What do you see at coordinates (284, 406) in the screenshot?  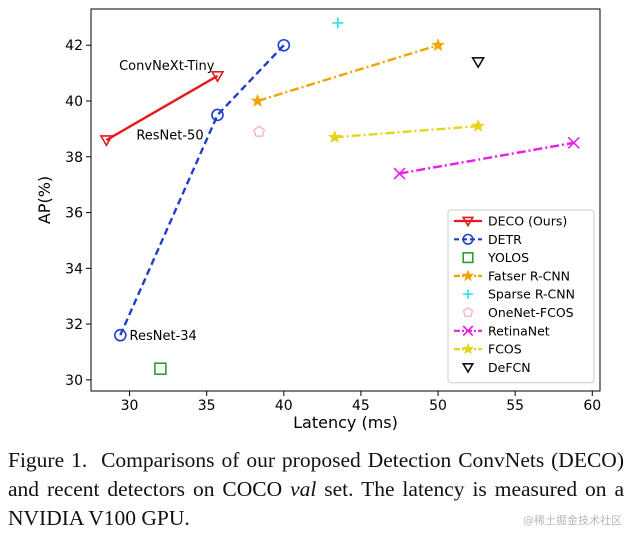 I see `x-tick-label: 40` at bounding box center [284, 406].